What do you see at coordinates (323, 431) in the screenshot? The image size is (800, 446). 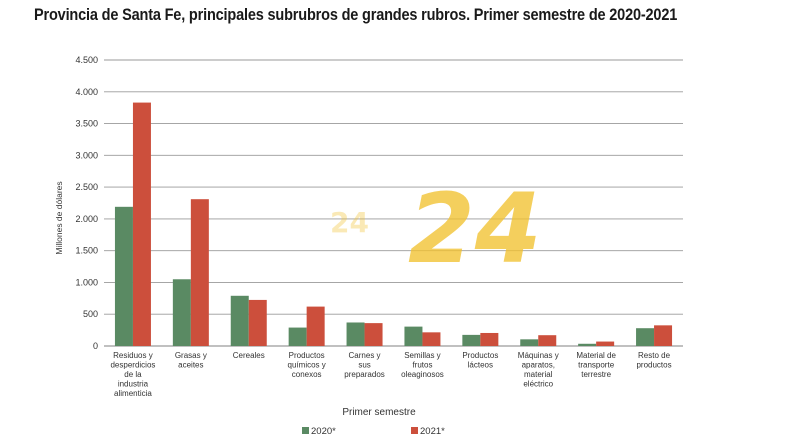 I see `legend-label-2020: 2020*` at bounding box center [323, 431].